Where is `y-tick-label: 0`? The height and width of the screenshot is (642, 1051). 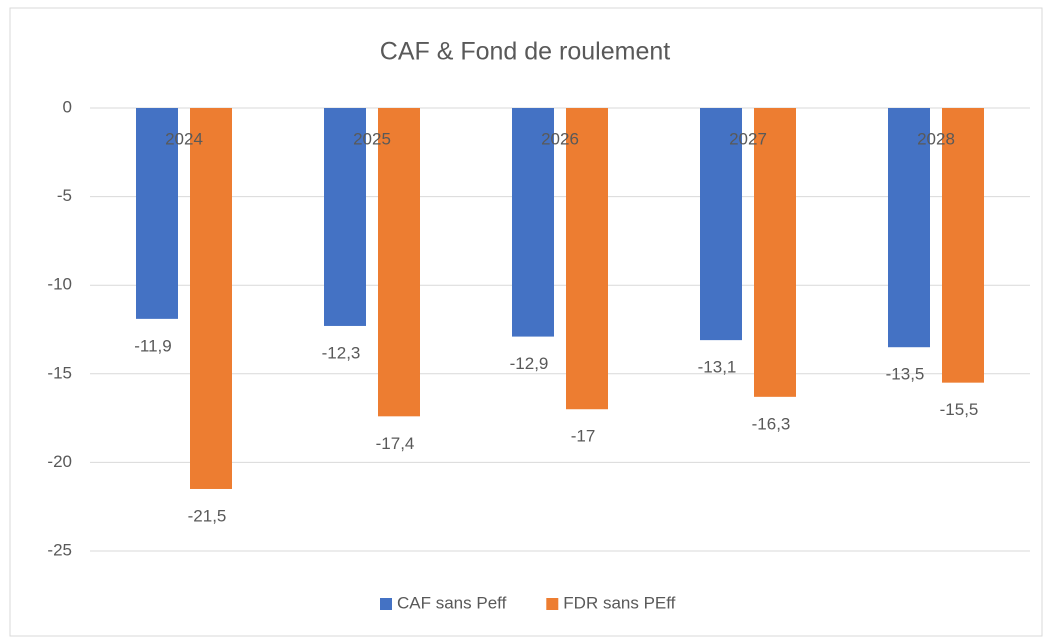 y-tick-label: 0 is located at coordinates (67, 106).